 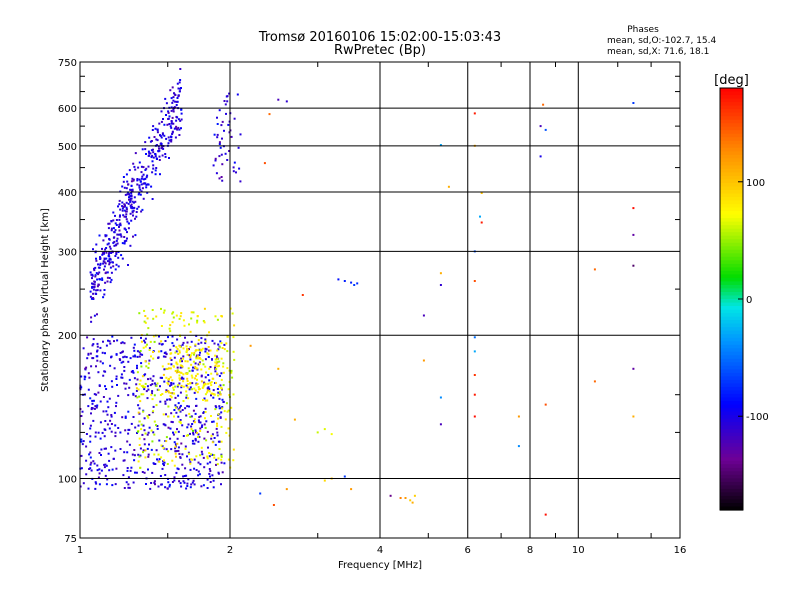 What do you see at coordinates (380, 50) in the screenshot?
I see `chart-subtitle: RwPretec (Bp)` at bounding box center [380, 50].